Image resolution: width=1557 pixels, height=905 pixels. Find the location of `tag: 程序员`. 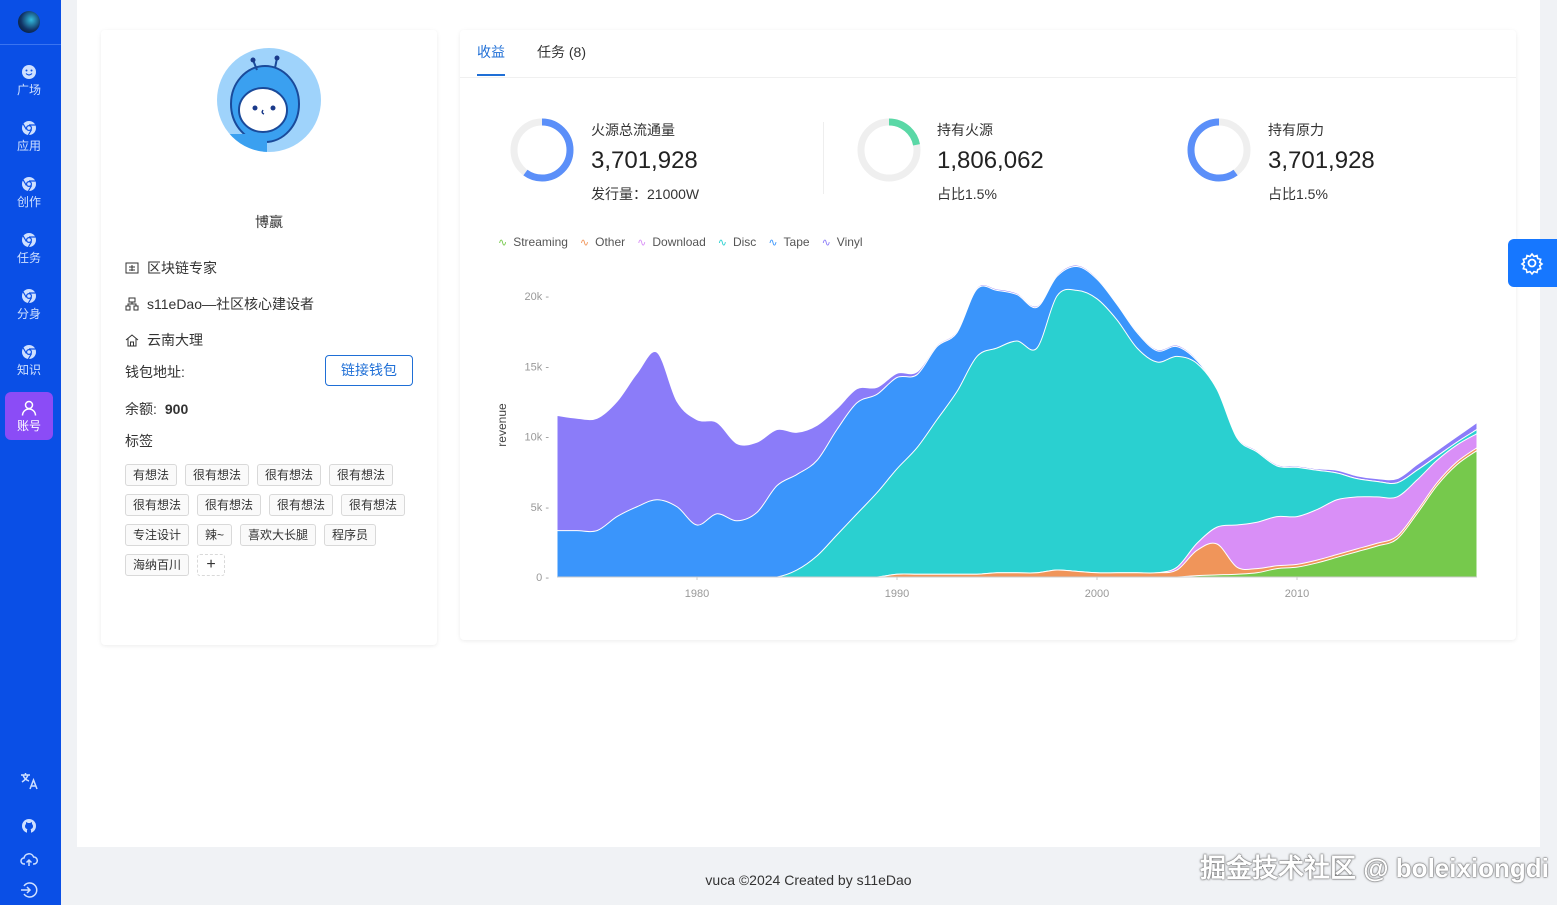

tag: 程序员 is located at coordinates (350, 535).